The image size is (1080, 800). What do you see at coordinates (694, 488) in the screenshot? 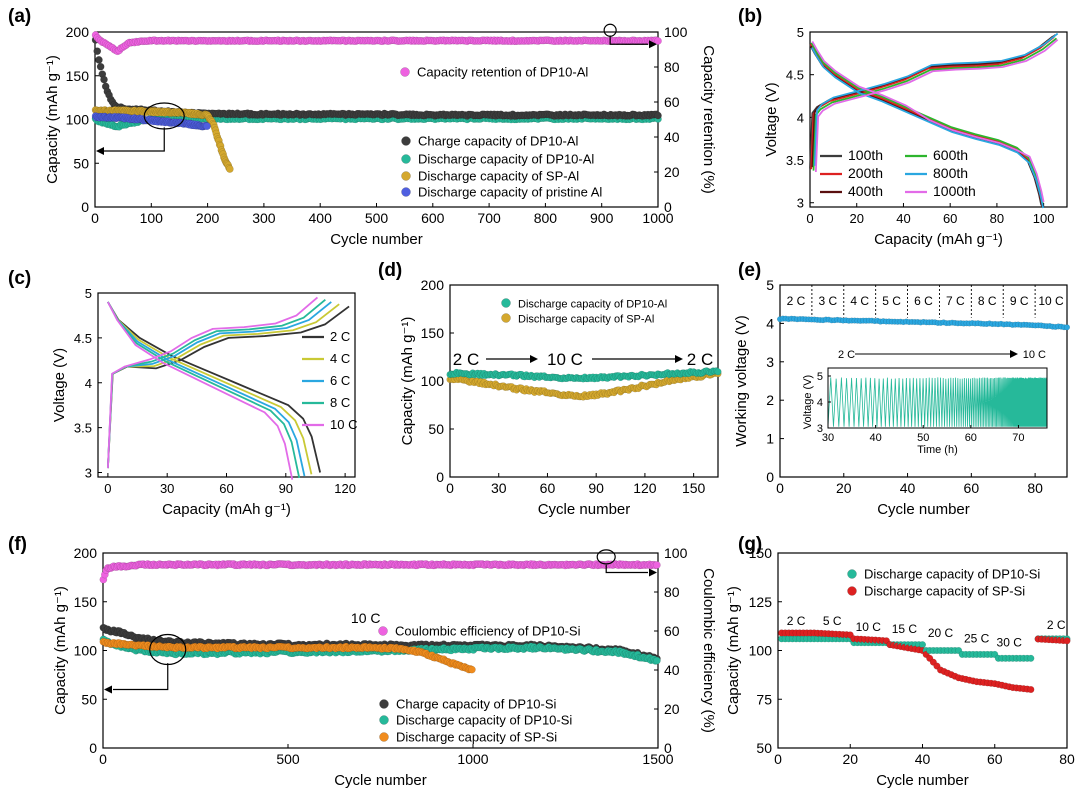
I see `x-tick-label: 150` at bounding box center [694, 488].